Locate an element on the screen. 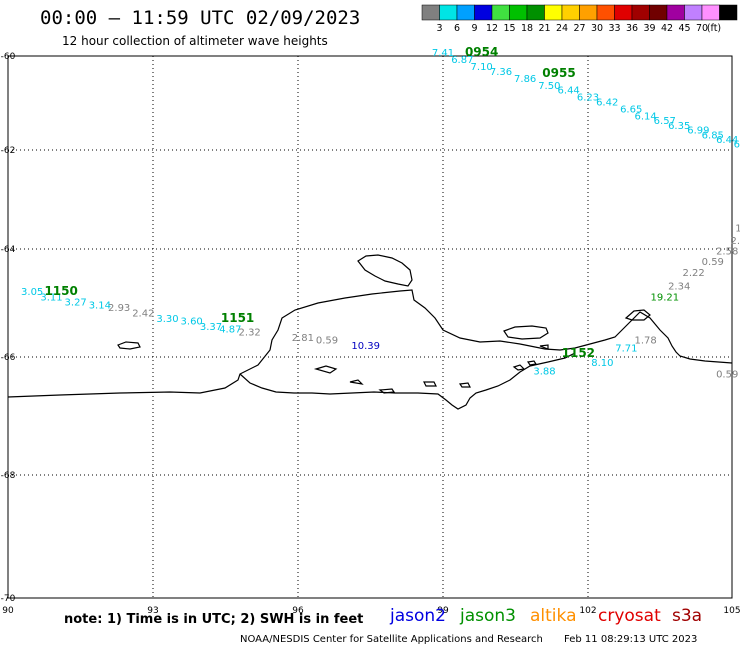  colorbar-label: 36 is located at coordinates (632, 28).